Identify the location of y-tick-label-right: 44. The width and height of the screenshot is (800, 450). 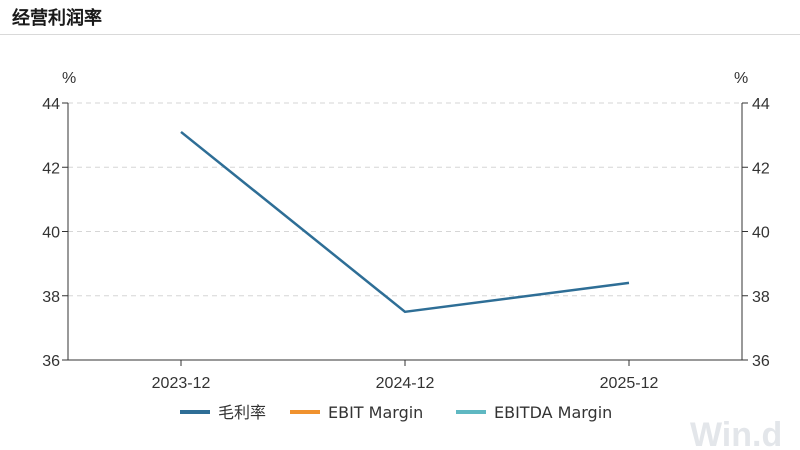
(761, 104).